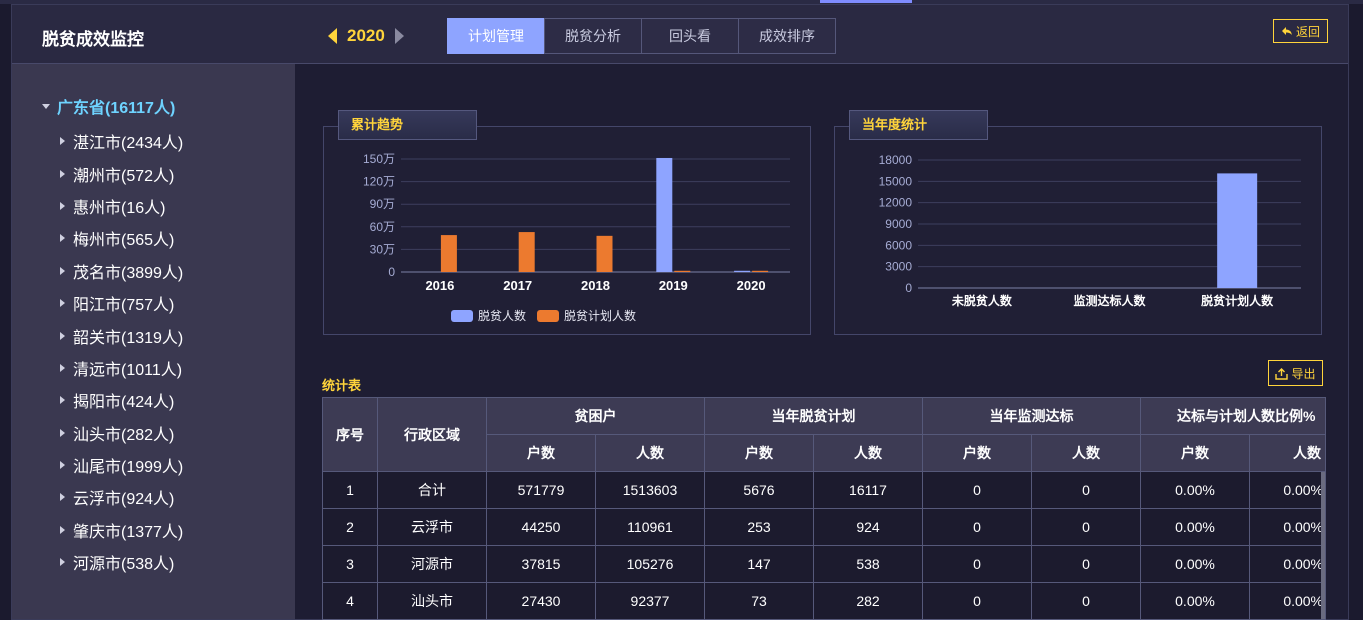  I want to click on y-tick-label: 12000, so click(896, 203).